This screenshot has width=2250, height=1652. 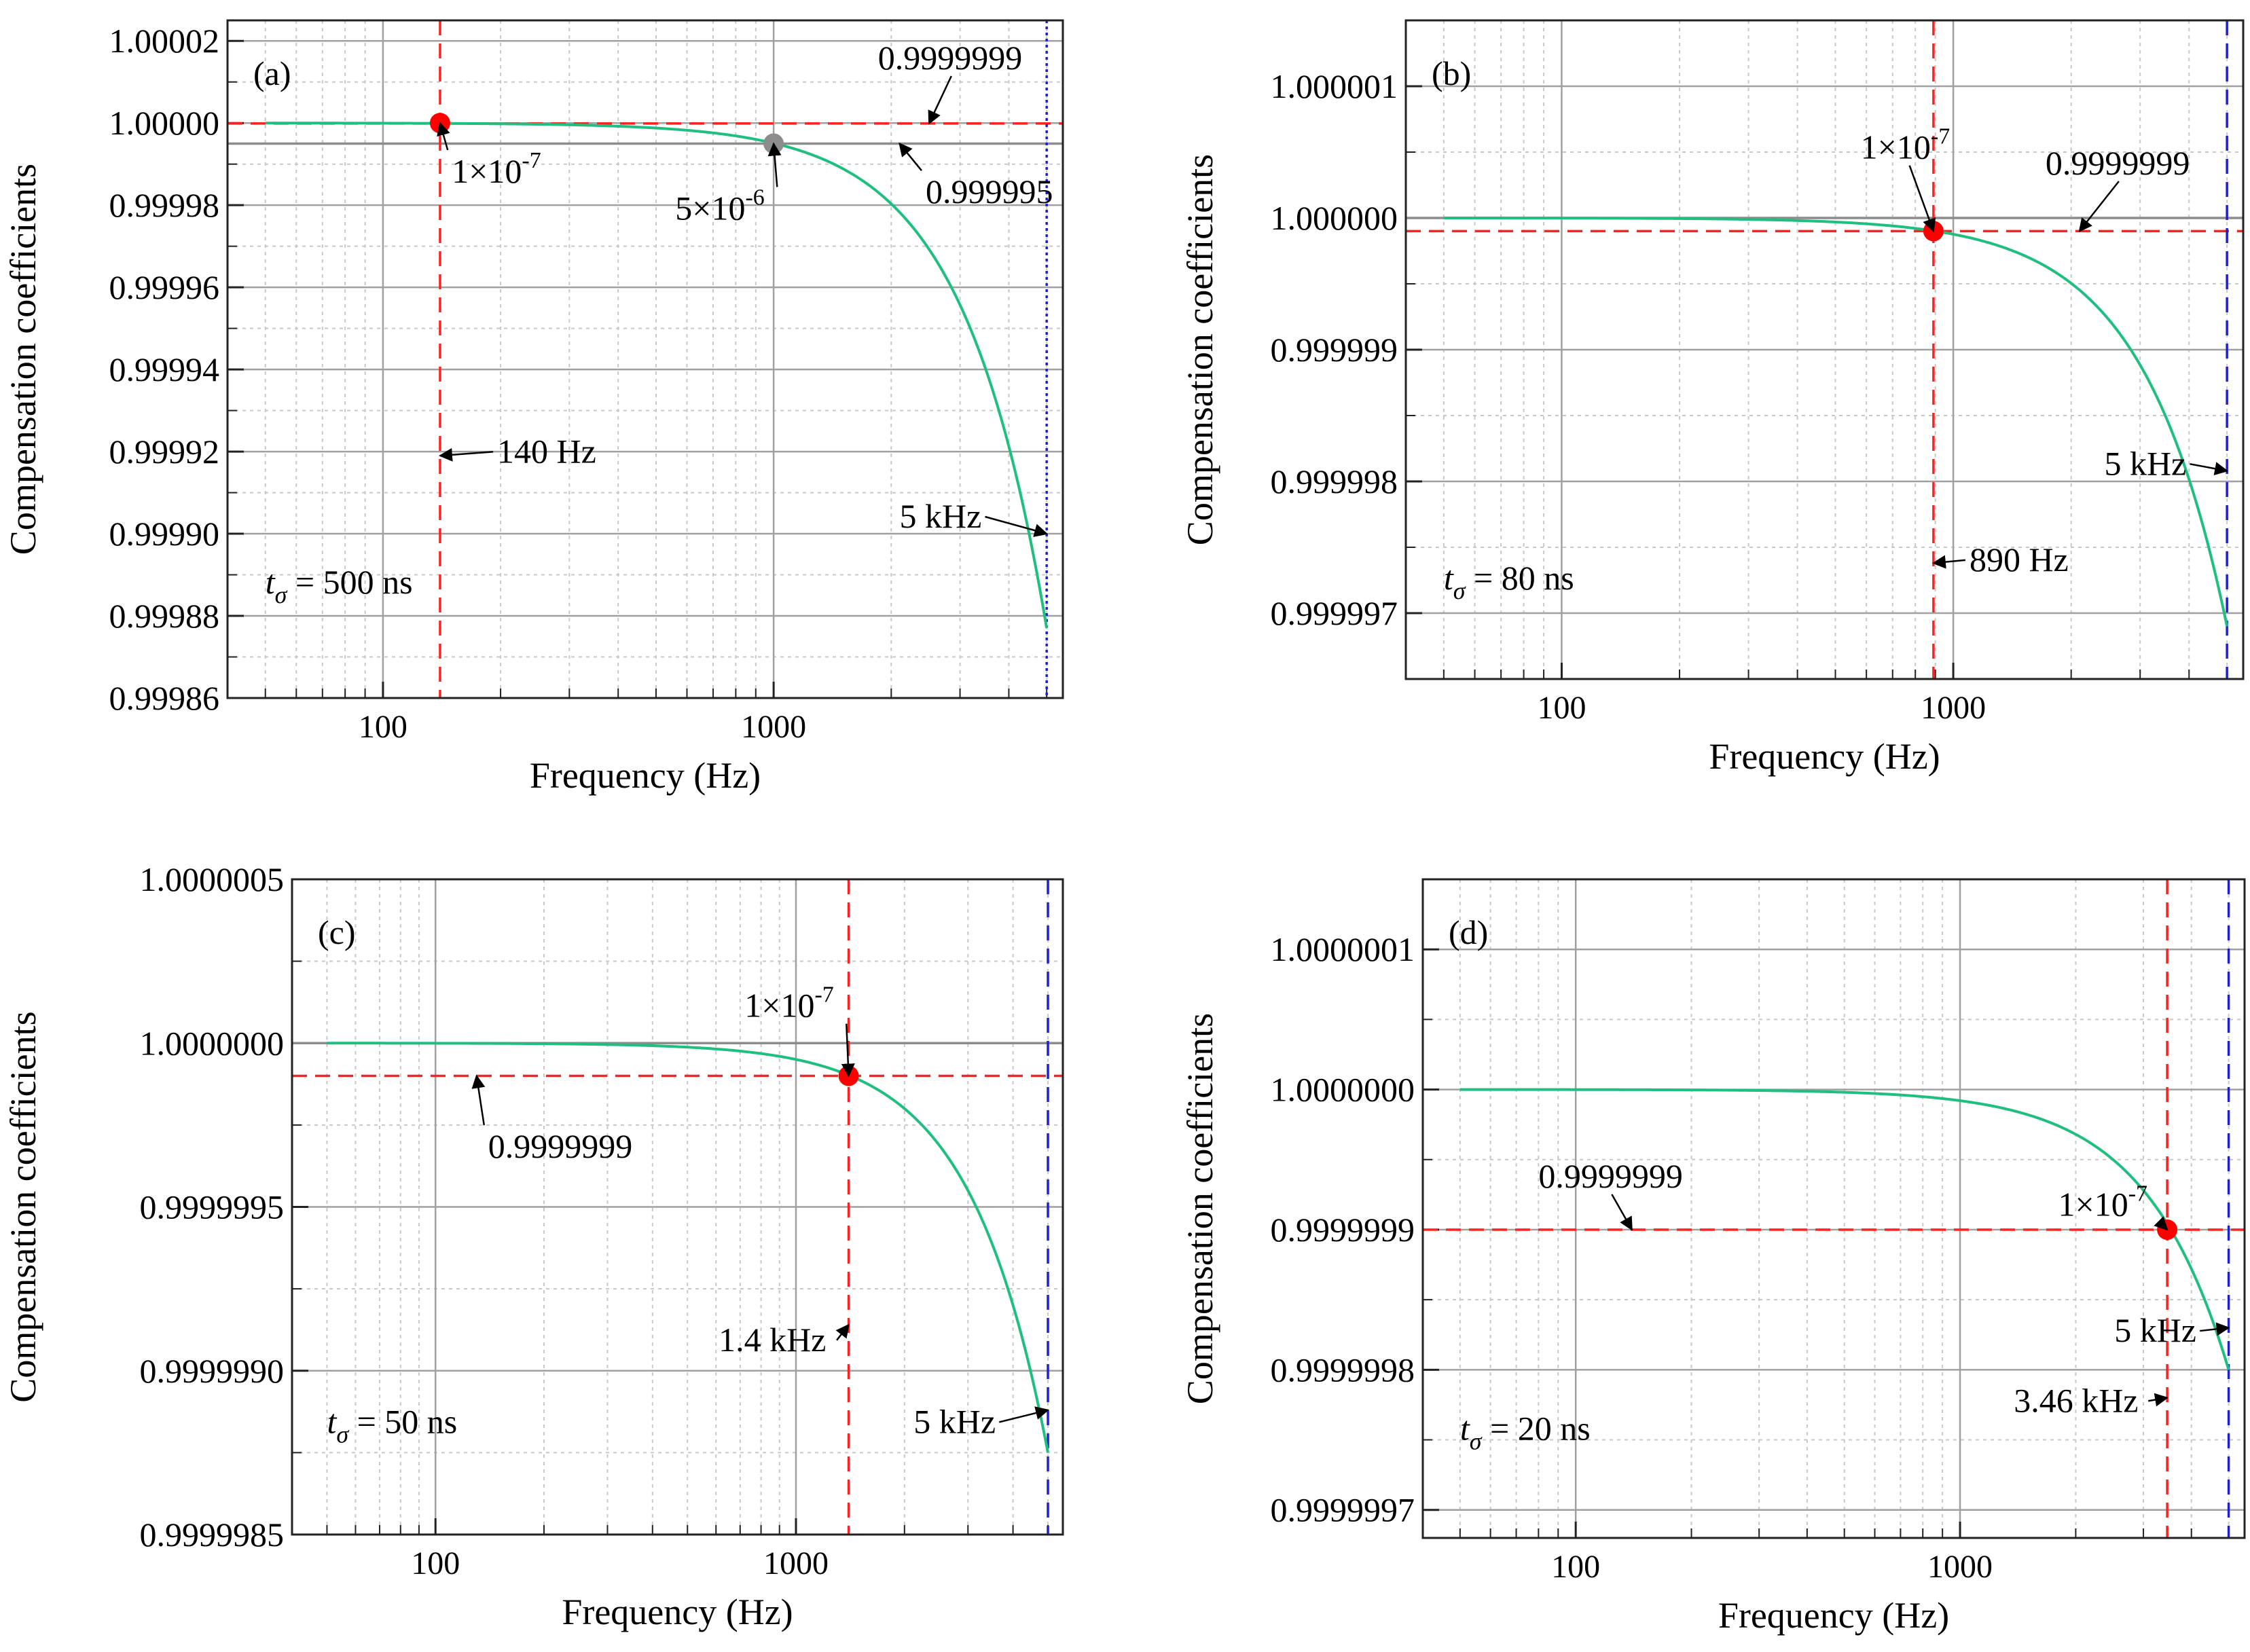 I want to click on y-tick-label: 0.999999, so click(x=1334, y=350).